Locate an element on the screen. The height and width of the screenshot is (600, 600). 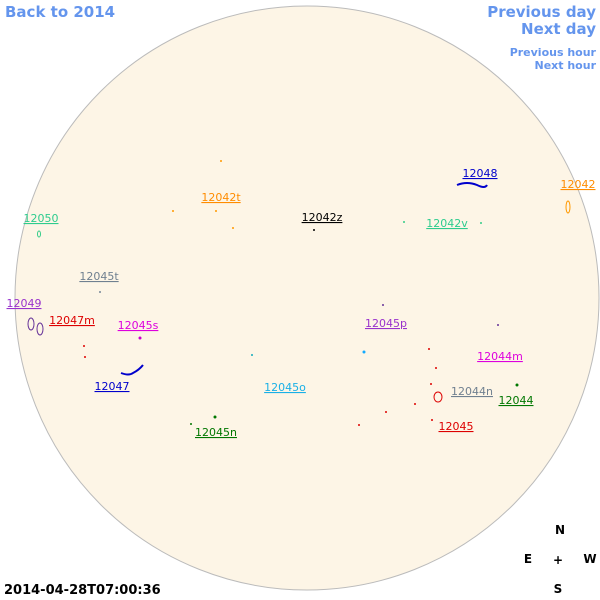
compass-south: S is located at coordinates (558, 589).